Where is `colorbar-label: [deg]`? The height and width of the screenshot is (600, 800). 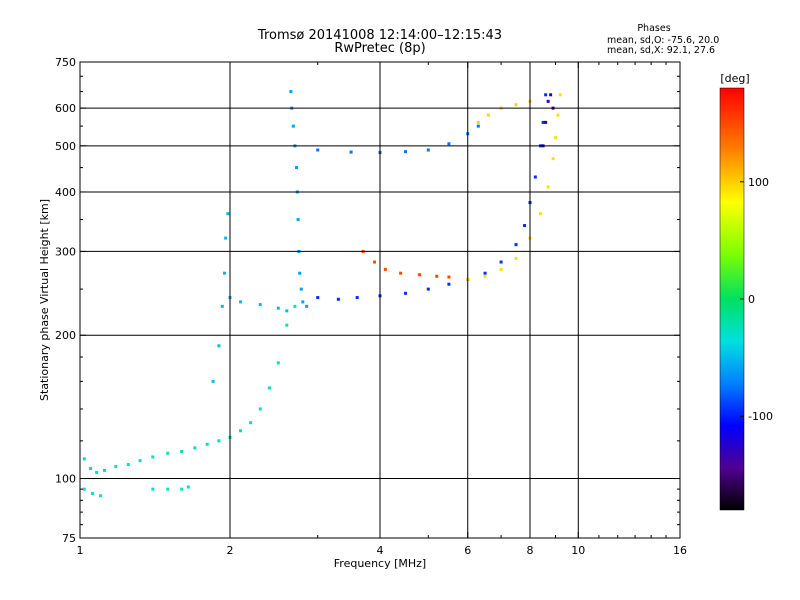
colorbar-label: [deg] is located at coordinates (734, 78).